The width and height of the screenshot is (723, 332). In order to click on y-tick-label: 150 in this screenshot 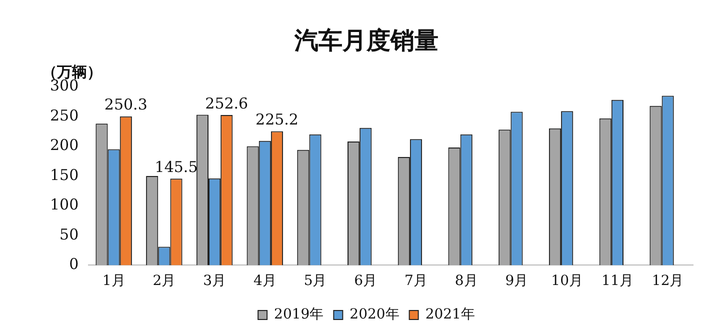, I will do `click(64, 175)`.